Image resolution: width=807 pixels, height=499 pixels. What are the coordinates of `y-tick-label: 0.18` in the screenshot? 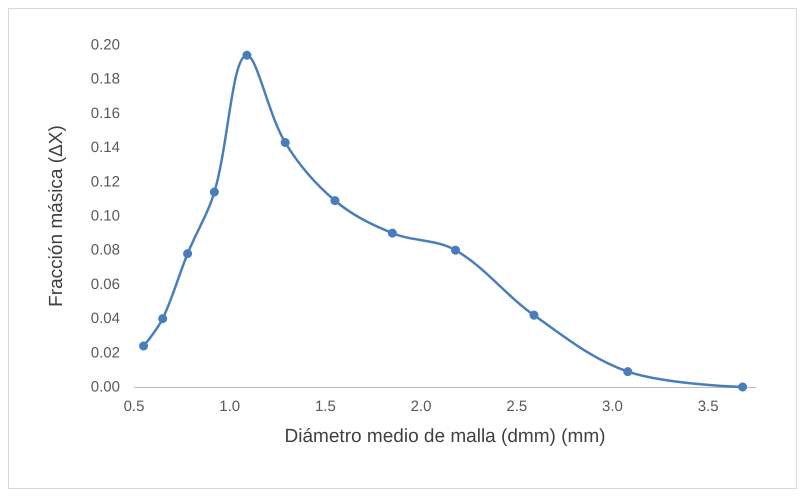 It's located at (105, 79).